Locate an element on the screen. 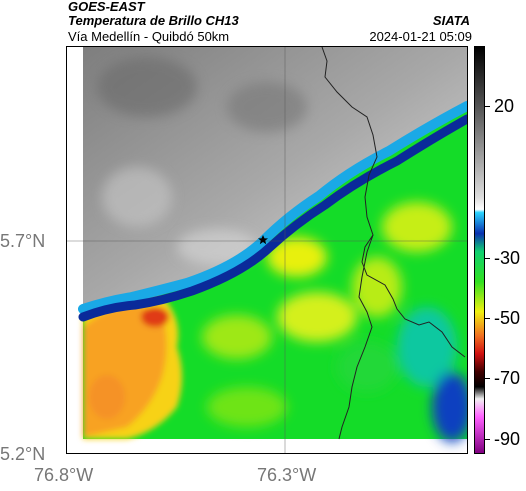  colorbar-label-minus90: -90 is located at coordinates (507, 438).